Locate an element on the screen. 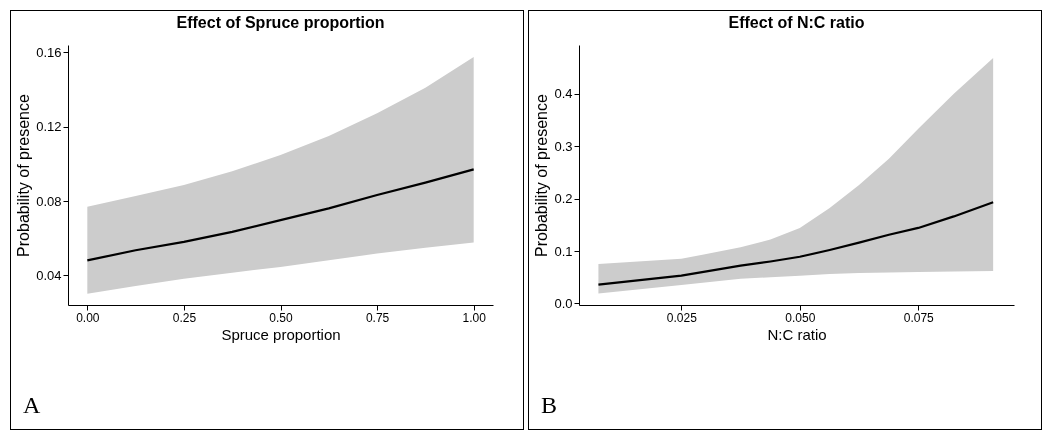 The height and width of the screenshot is (435, 1060). y-tick-label: 0.4 is located at coordinates (563, 94).